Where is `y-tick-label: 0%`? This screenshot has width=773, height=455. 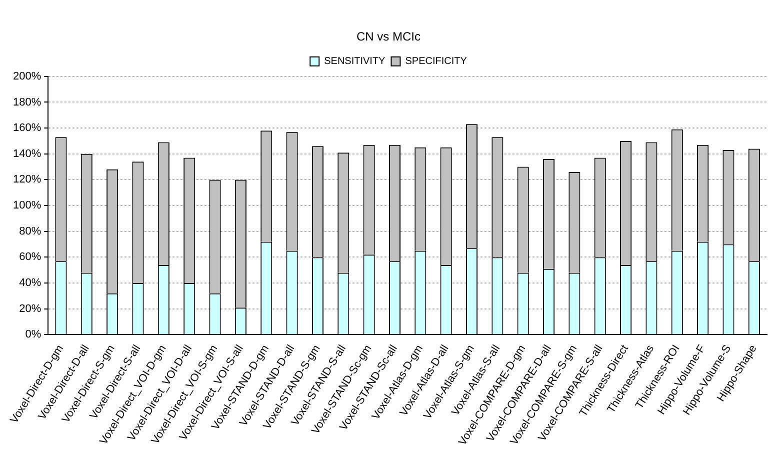 y-tick-label: 0% is located at coordinates (33, 334).